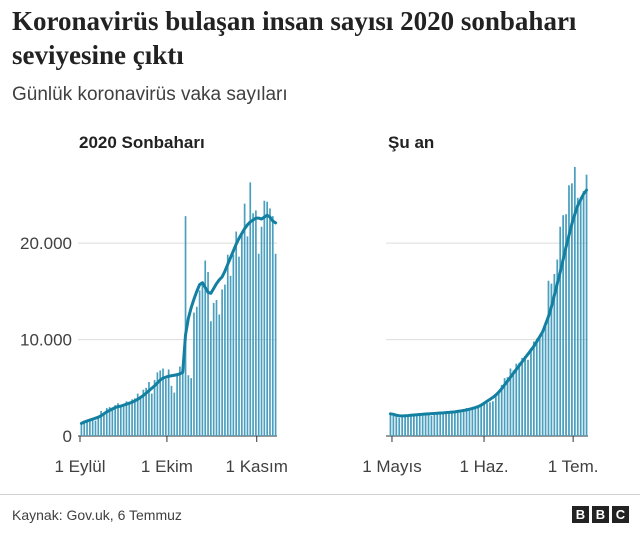 This screenshot has height=533, width=640. I want to click on x-tick-label: 1 Kasım, so click(257, 466).